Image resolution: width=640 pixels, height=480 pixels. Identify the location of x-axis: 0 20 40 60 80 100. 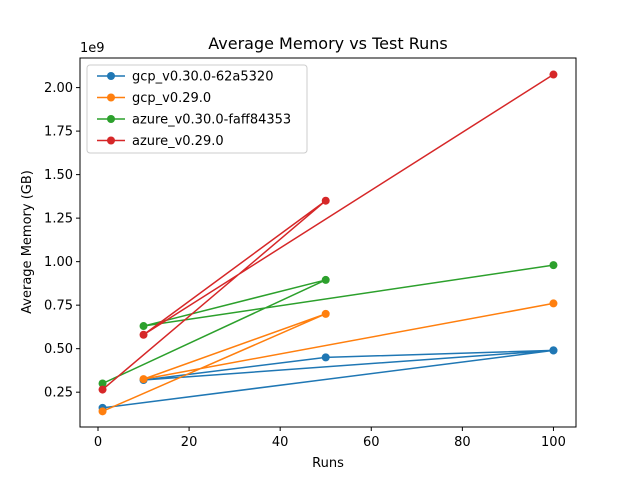
(330, 438).